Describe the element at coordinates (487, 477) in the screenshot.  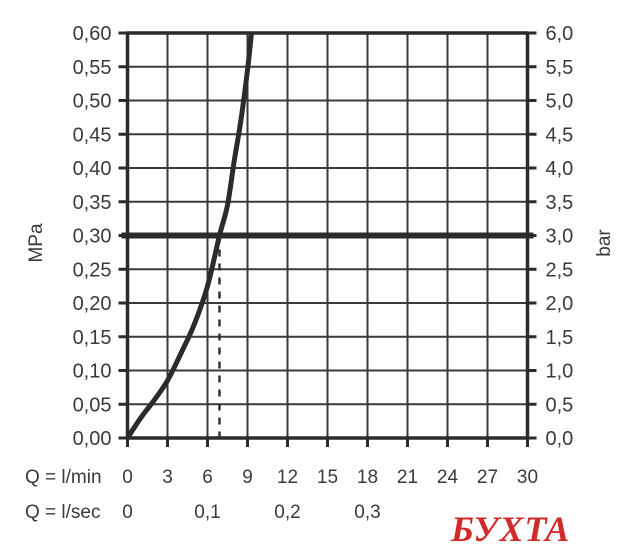
I see `tick-label-lmin: 27` at that location.